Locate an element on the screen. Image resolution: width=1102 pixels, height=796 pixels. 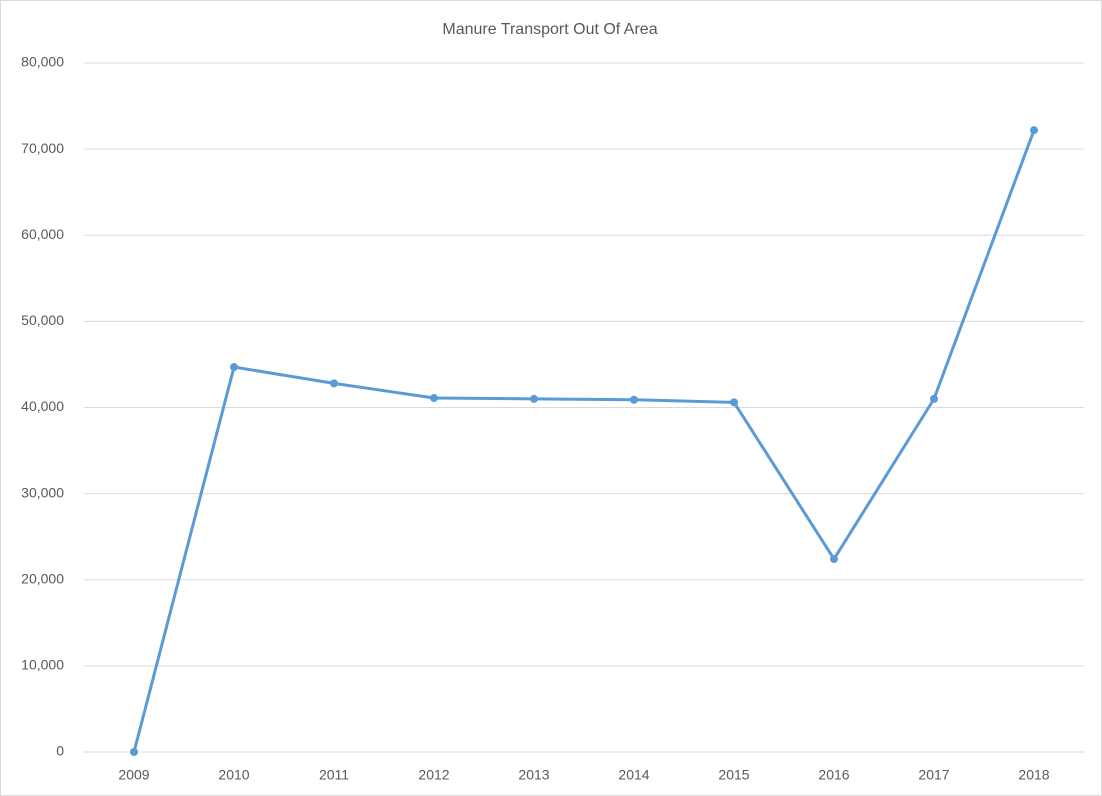
y-tick-label: 30,000 is located at coordinates (42, 492).